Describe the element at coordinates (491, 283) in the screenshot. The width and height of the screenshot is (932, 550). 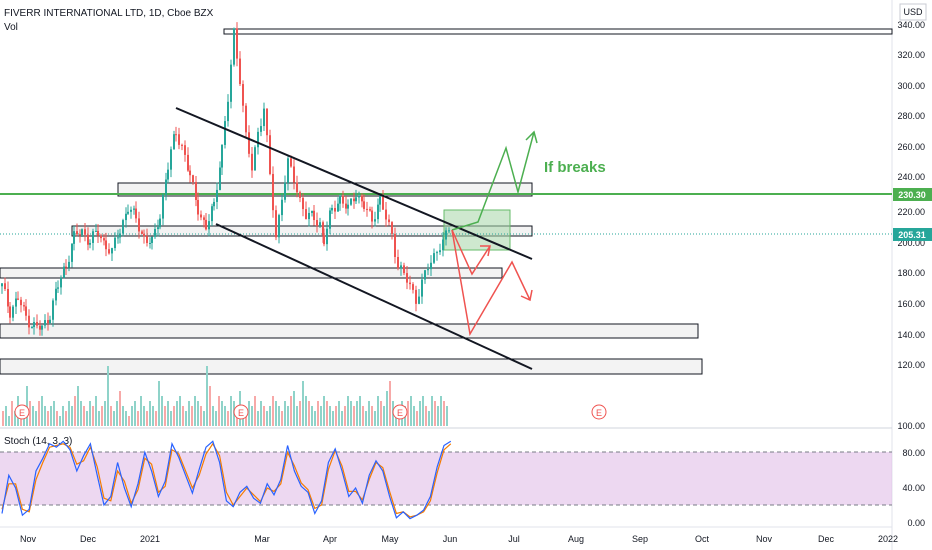
I see `bearish-projection-arrow` at that location.